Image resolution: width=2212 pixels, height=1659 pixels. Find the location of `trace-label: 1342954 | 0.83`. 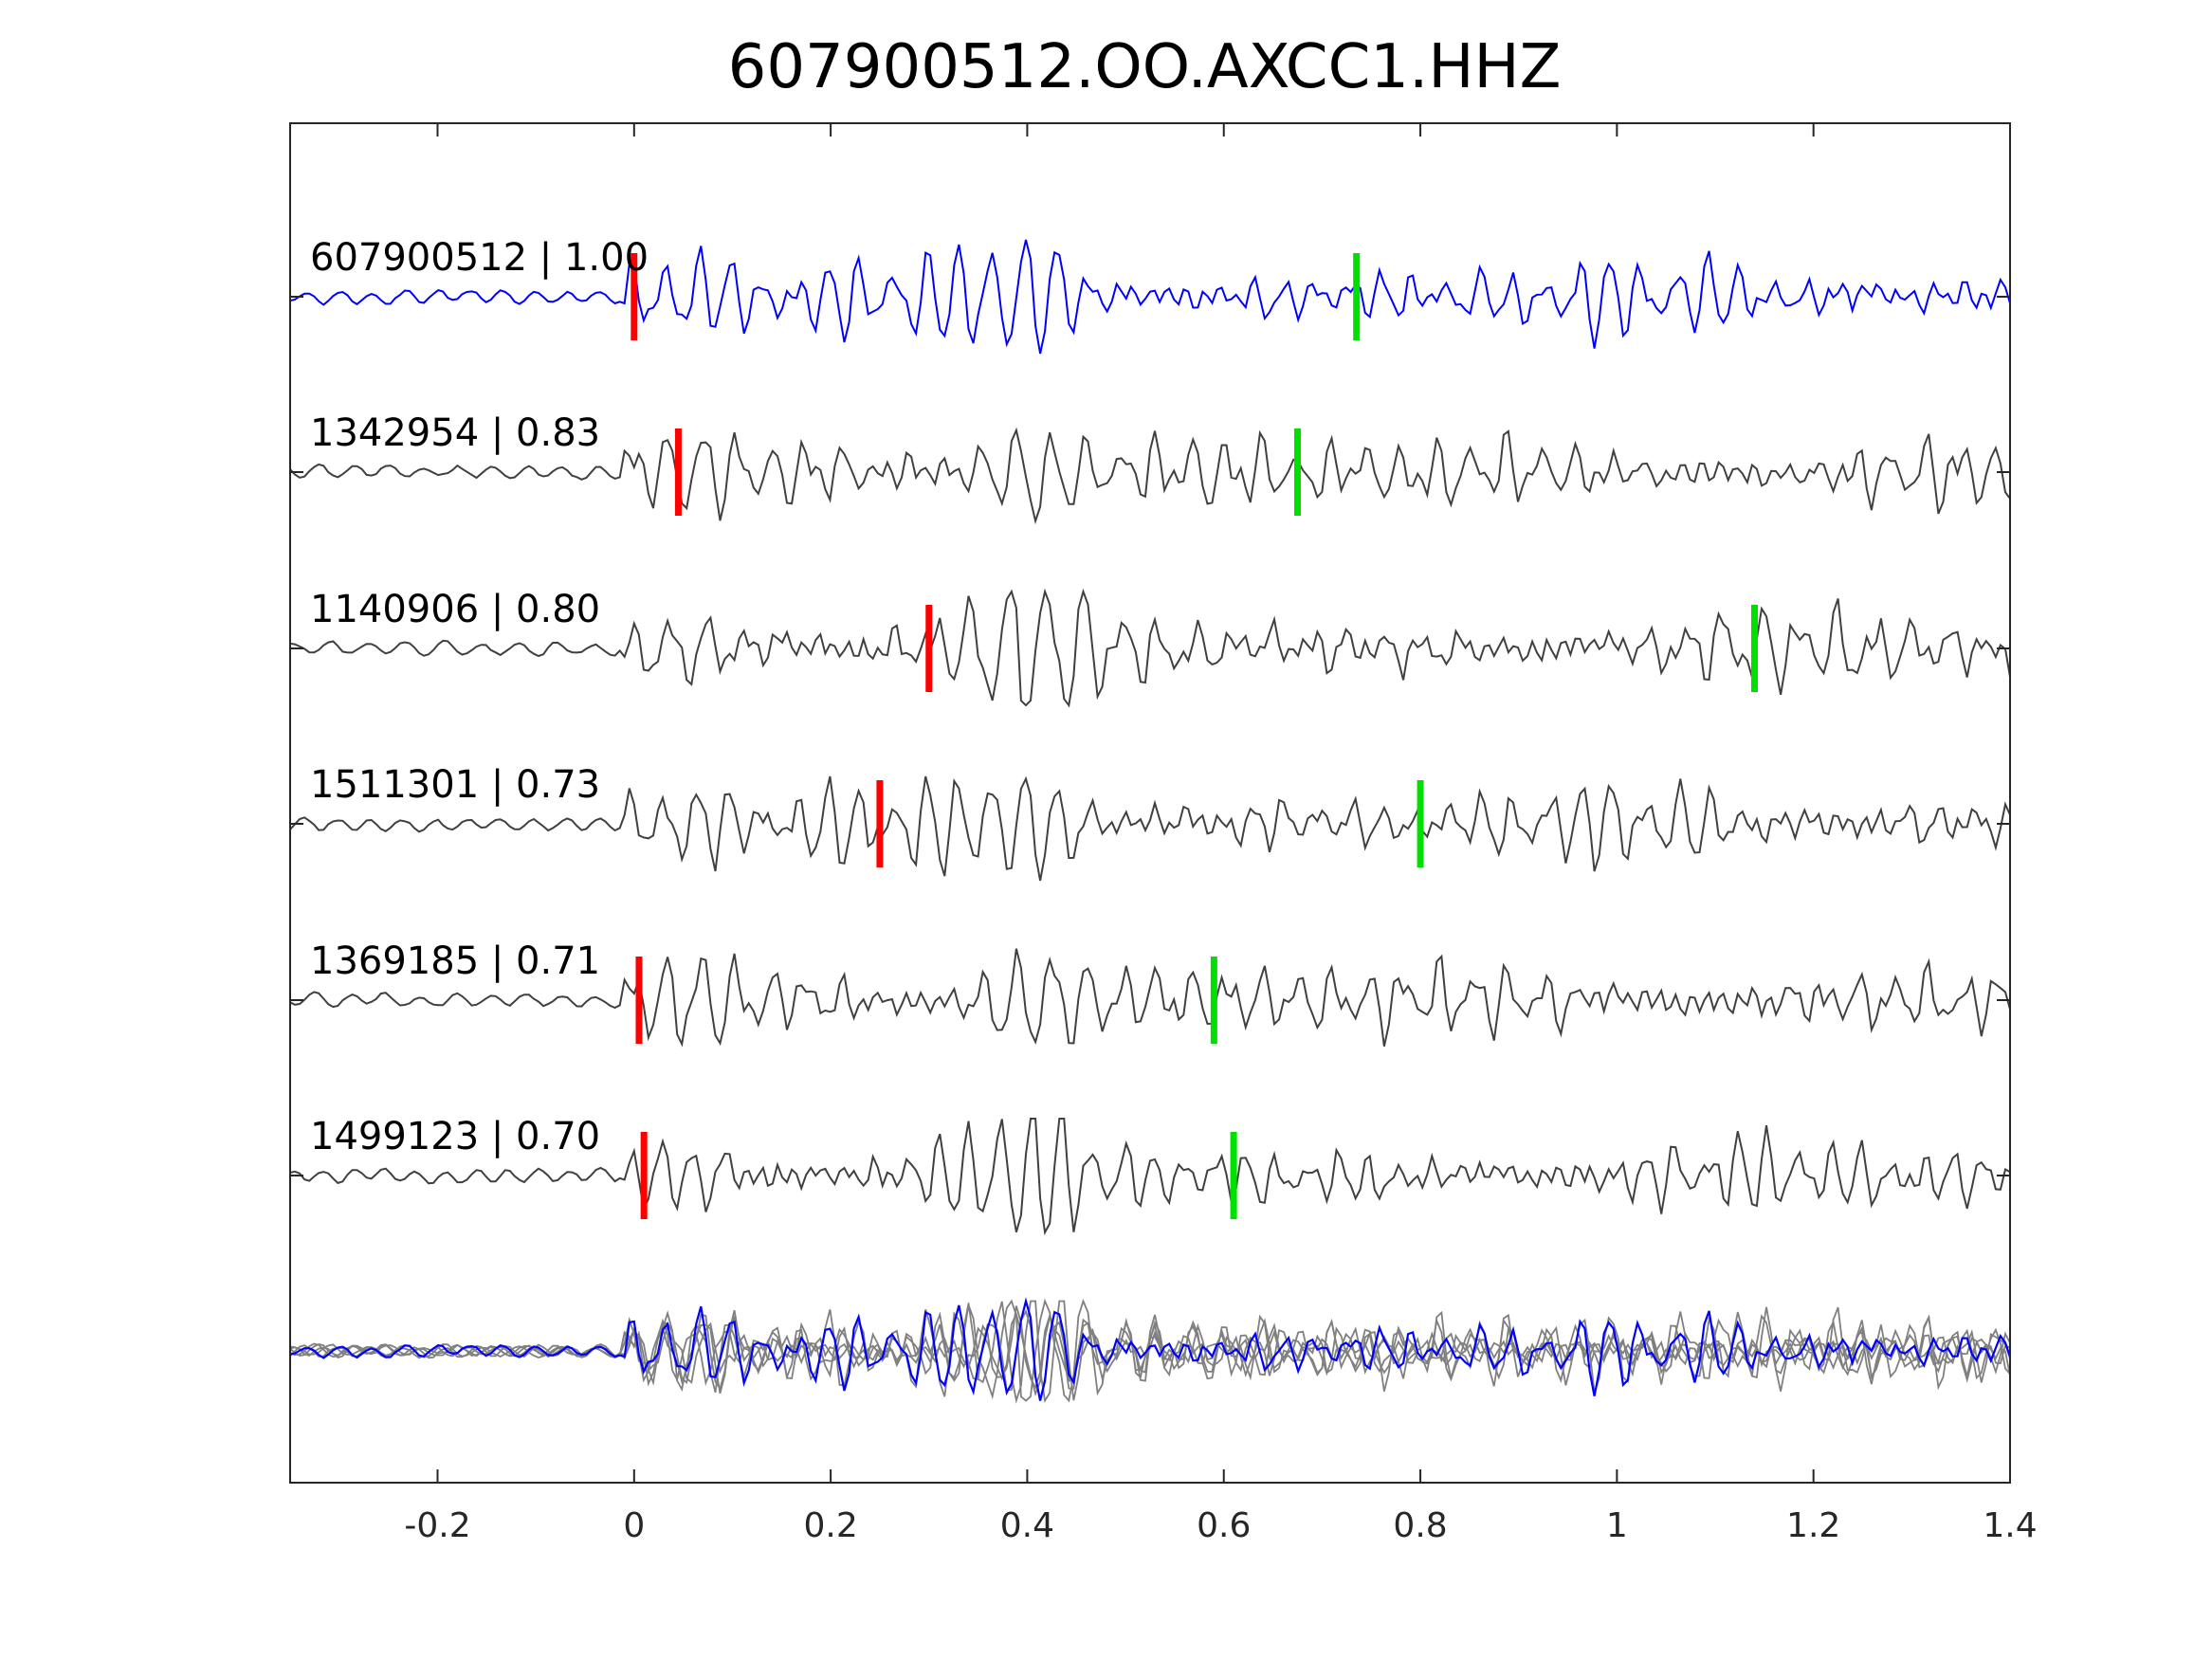

trace-label: 1342954 | 0.83 is located at coordinates (455, 433).